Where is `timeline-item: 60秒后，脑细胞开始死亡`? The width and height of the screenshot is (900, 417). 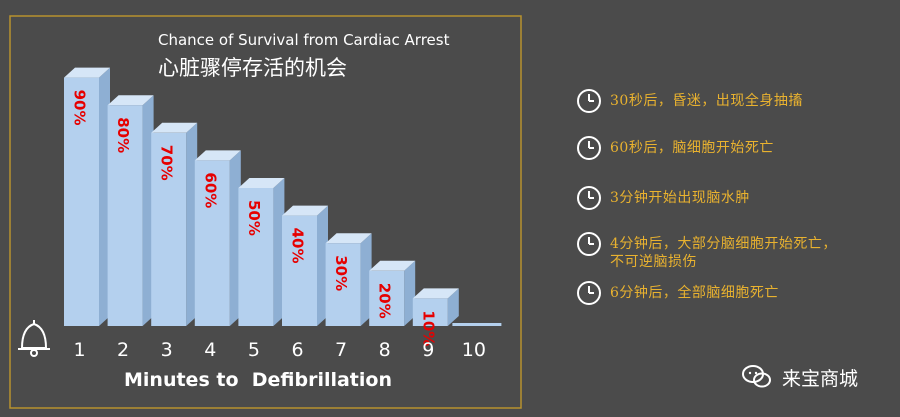
timeline-item: 60秒后，脑细胞开始死亡 is located at coordinates (738, 147).